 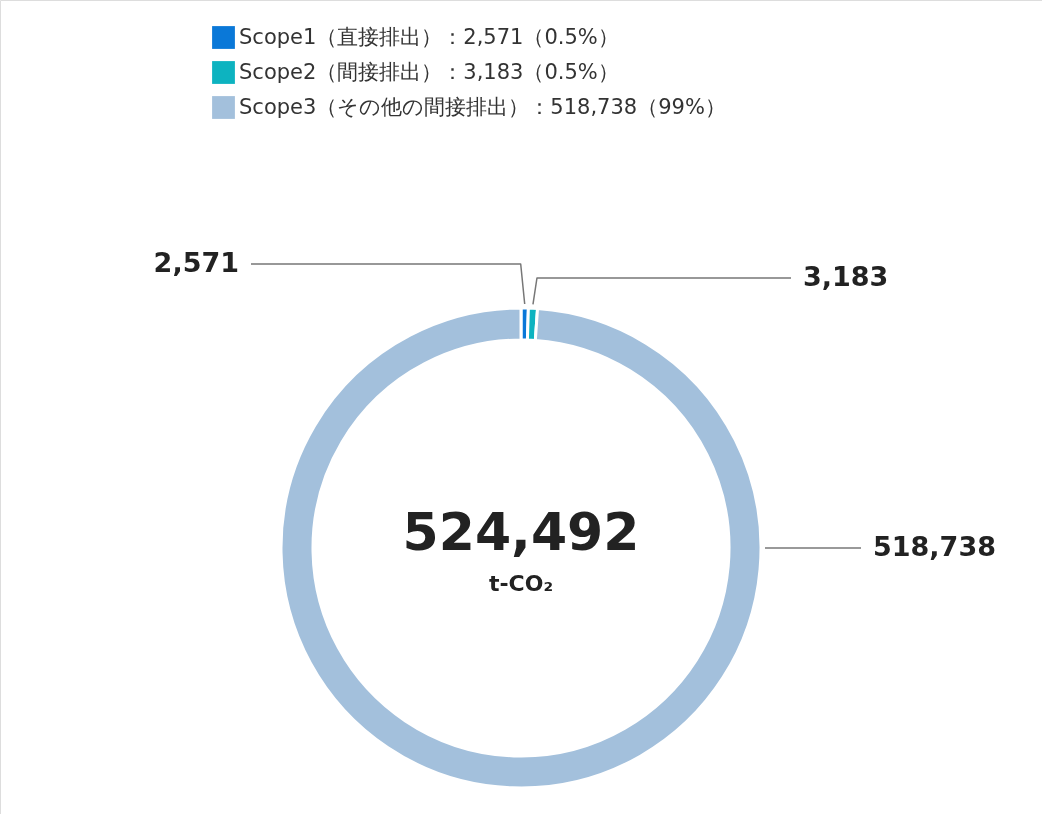 I want to click on data-label: 2,571, so click(x=196, y=262).